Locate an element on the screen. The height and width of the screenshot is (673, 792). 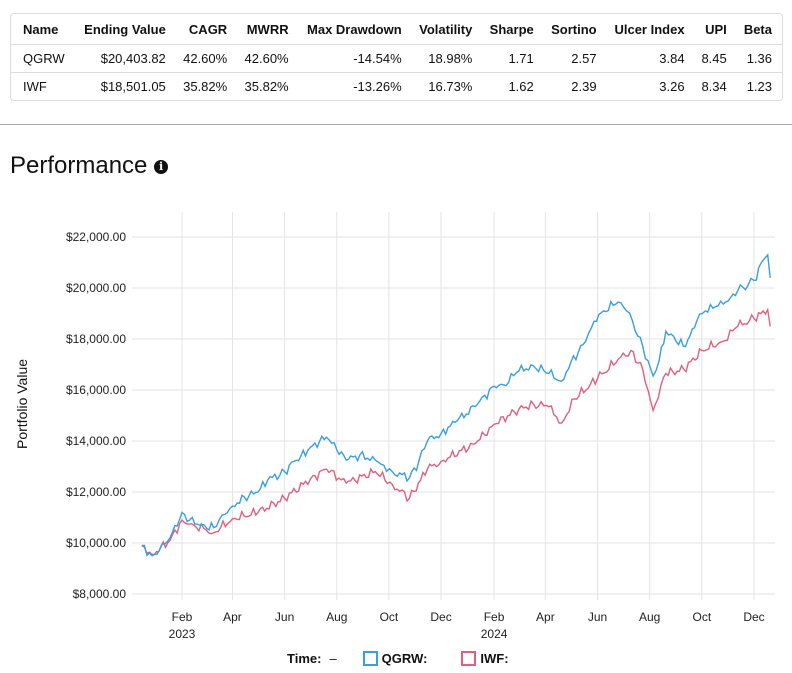
column-header: Ulcer Index is located at coordinates (649, 29).